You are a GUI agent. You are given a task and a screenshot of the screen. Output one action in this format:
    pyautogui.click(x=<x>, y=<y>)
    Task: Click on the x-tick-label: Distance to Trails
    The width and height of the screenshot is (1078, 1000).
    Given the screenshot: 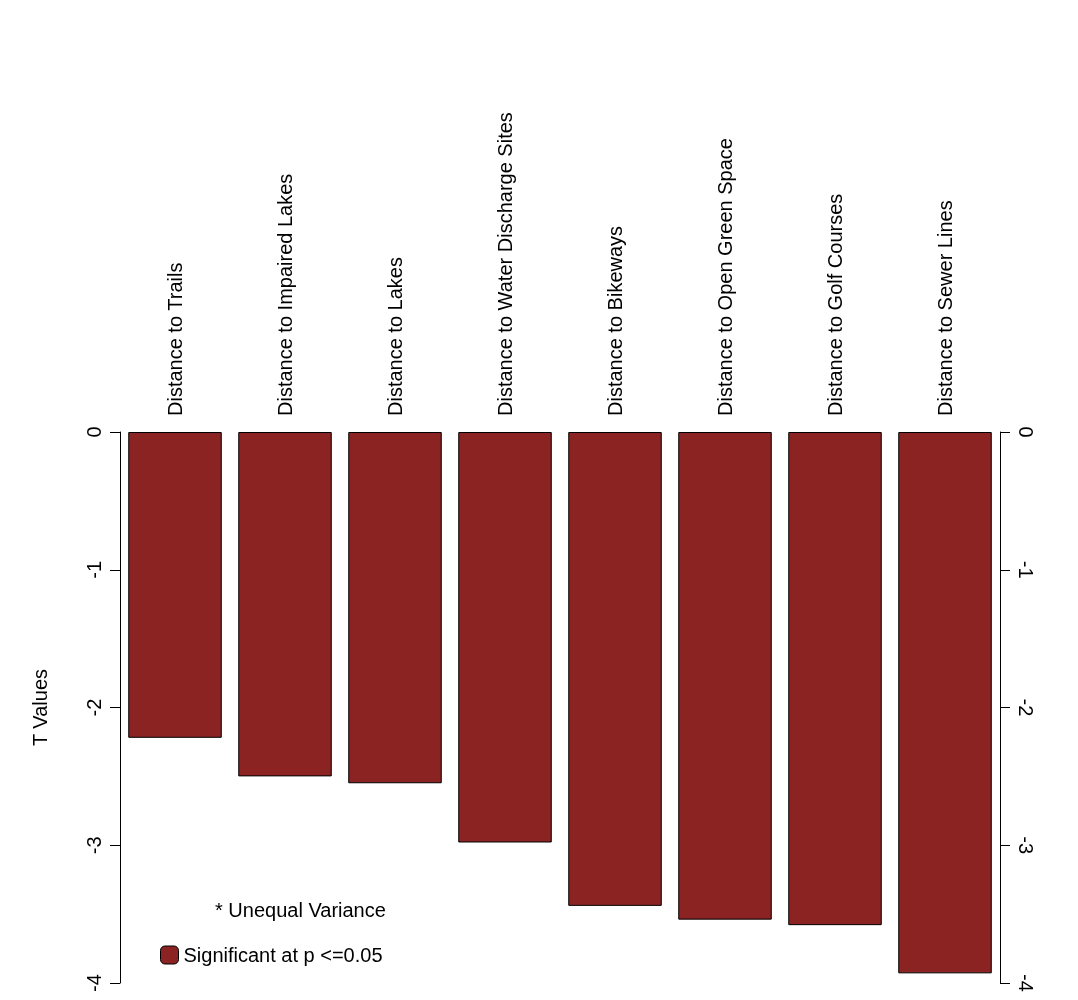 What is the action you would take?
    pyautogui.click(x=175, y=339)
    